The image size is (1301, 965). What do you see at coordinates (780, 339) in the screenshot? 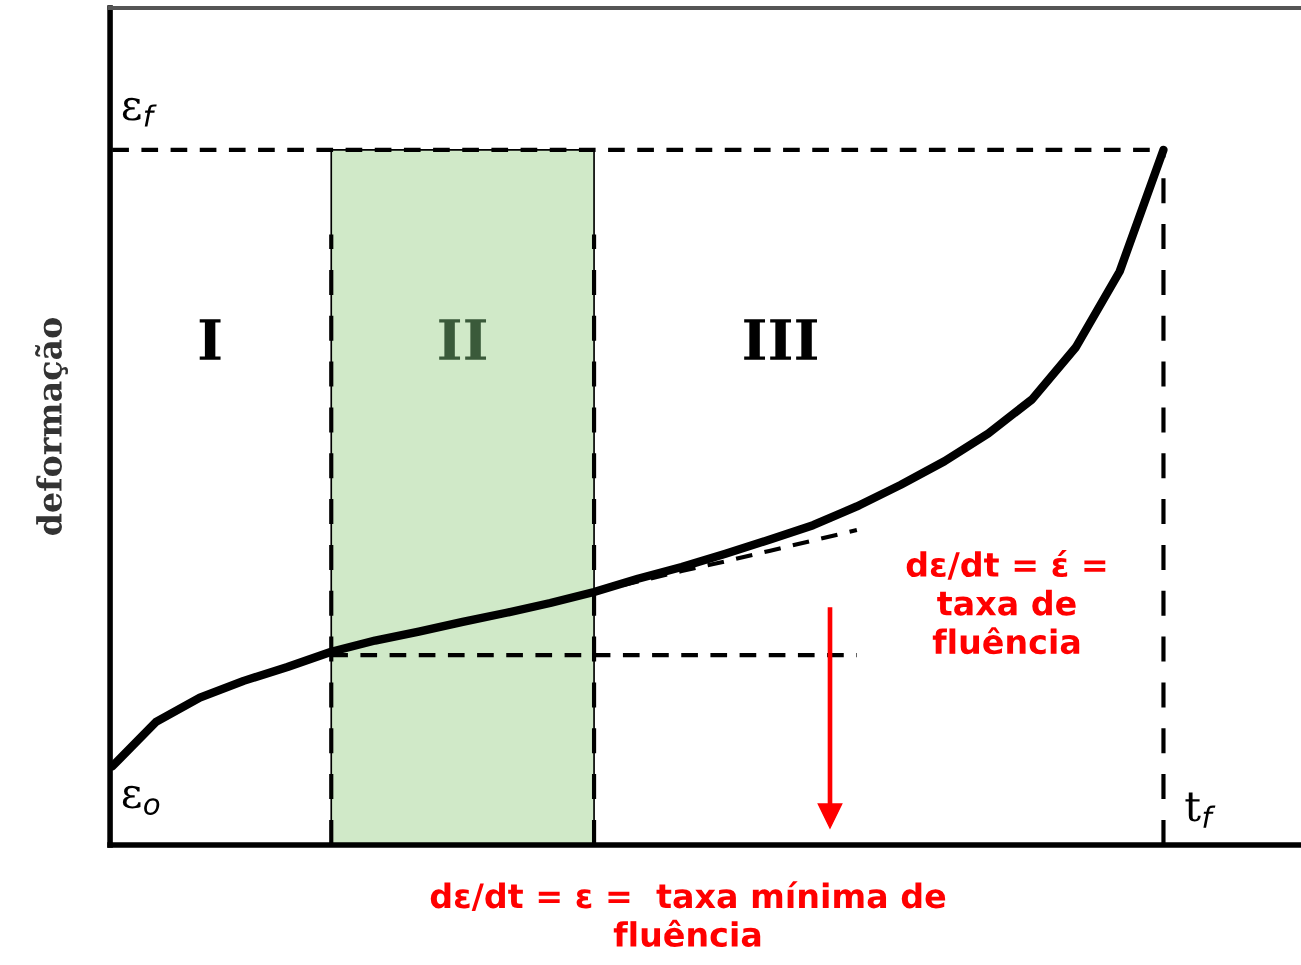
I see `annotation: III` at bounding box center [780, 339].